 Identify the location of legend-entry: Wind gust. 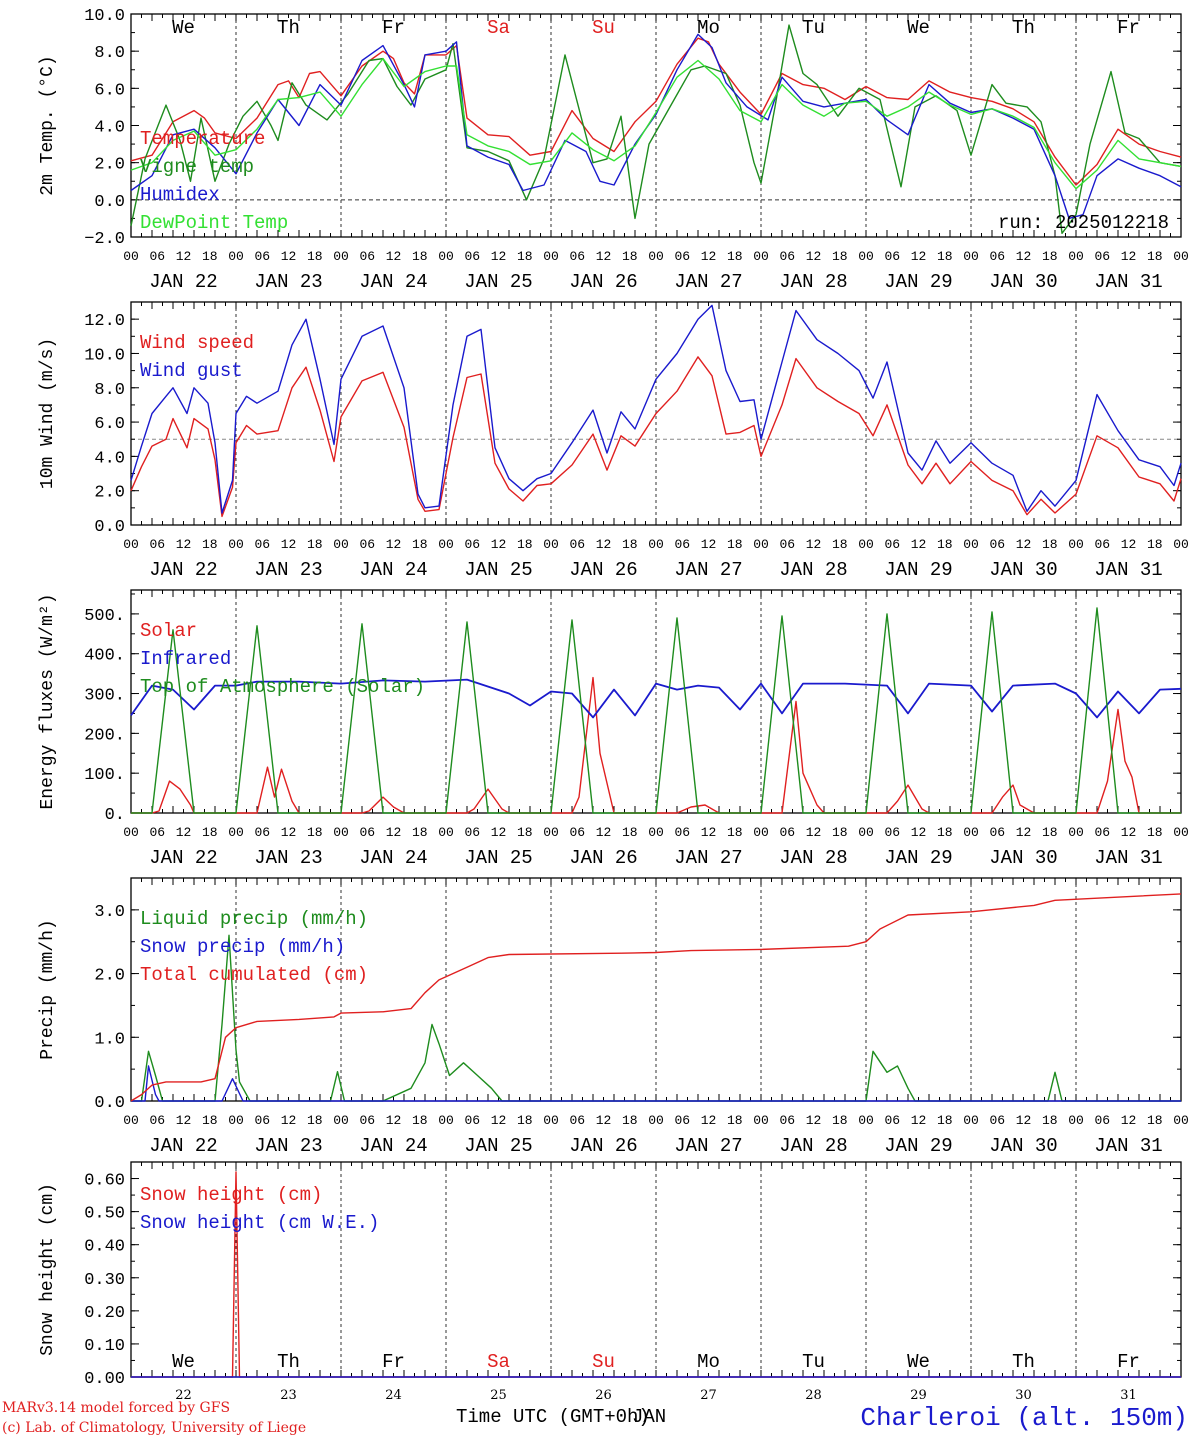
(191, 371).